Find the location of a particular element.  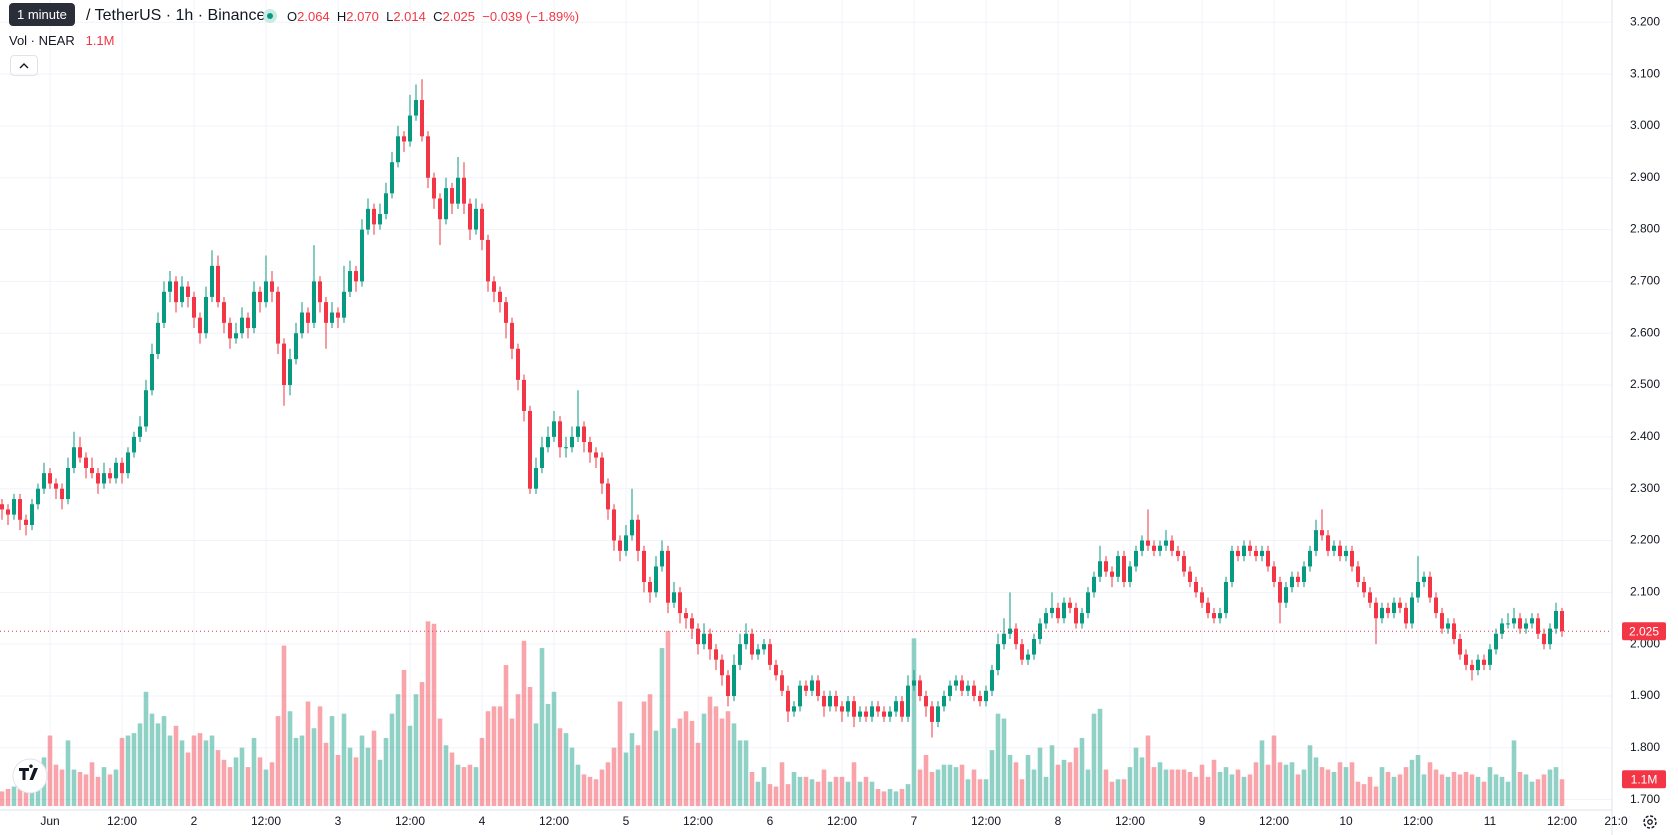

market-status is located at coordinates (270, 16).